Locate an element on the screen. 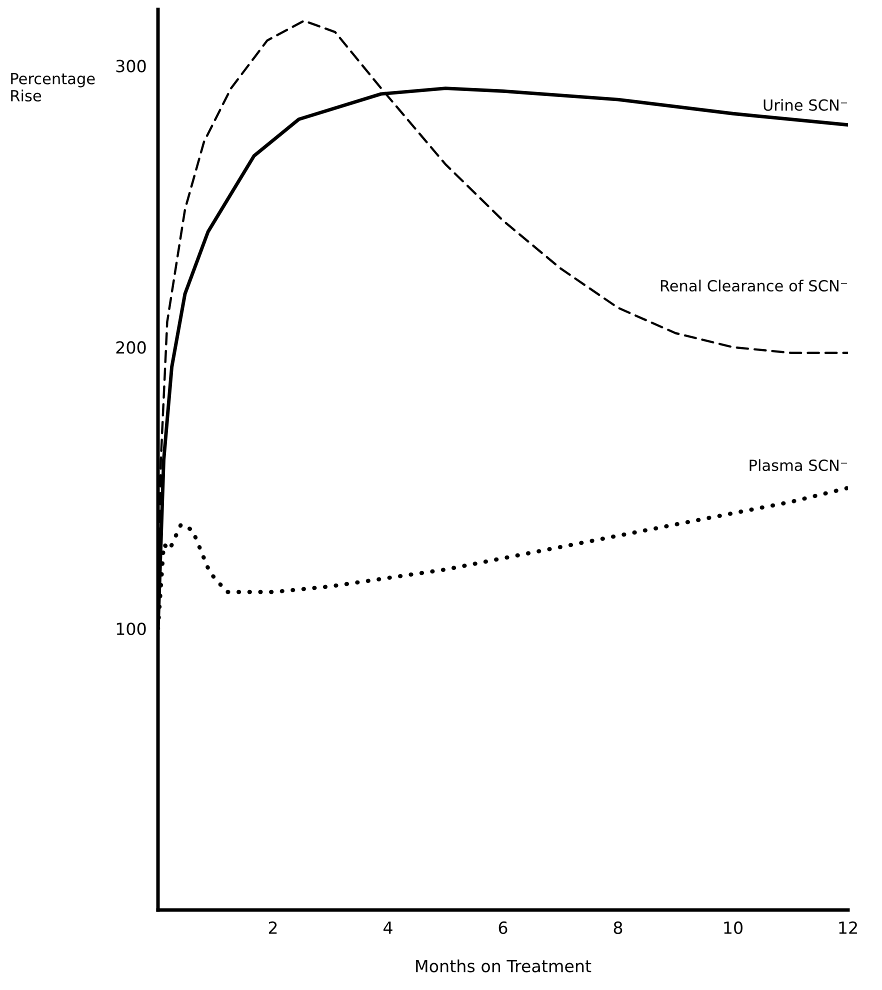 This screenshot has width=882, height=990. x-tick-label: 2 is located at coordinates (272, 927).